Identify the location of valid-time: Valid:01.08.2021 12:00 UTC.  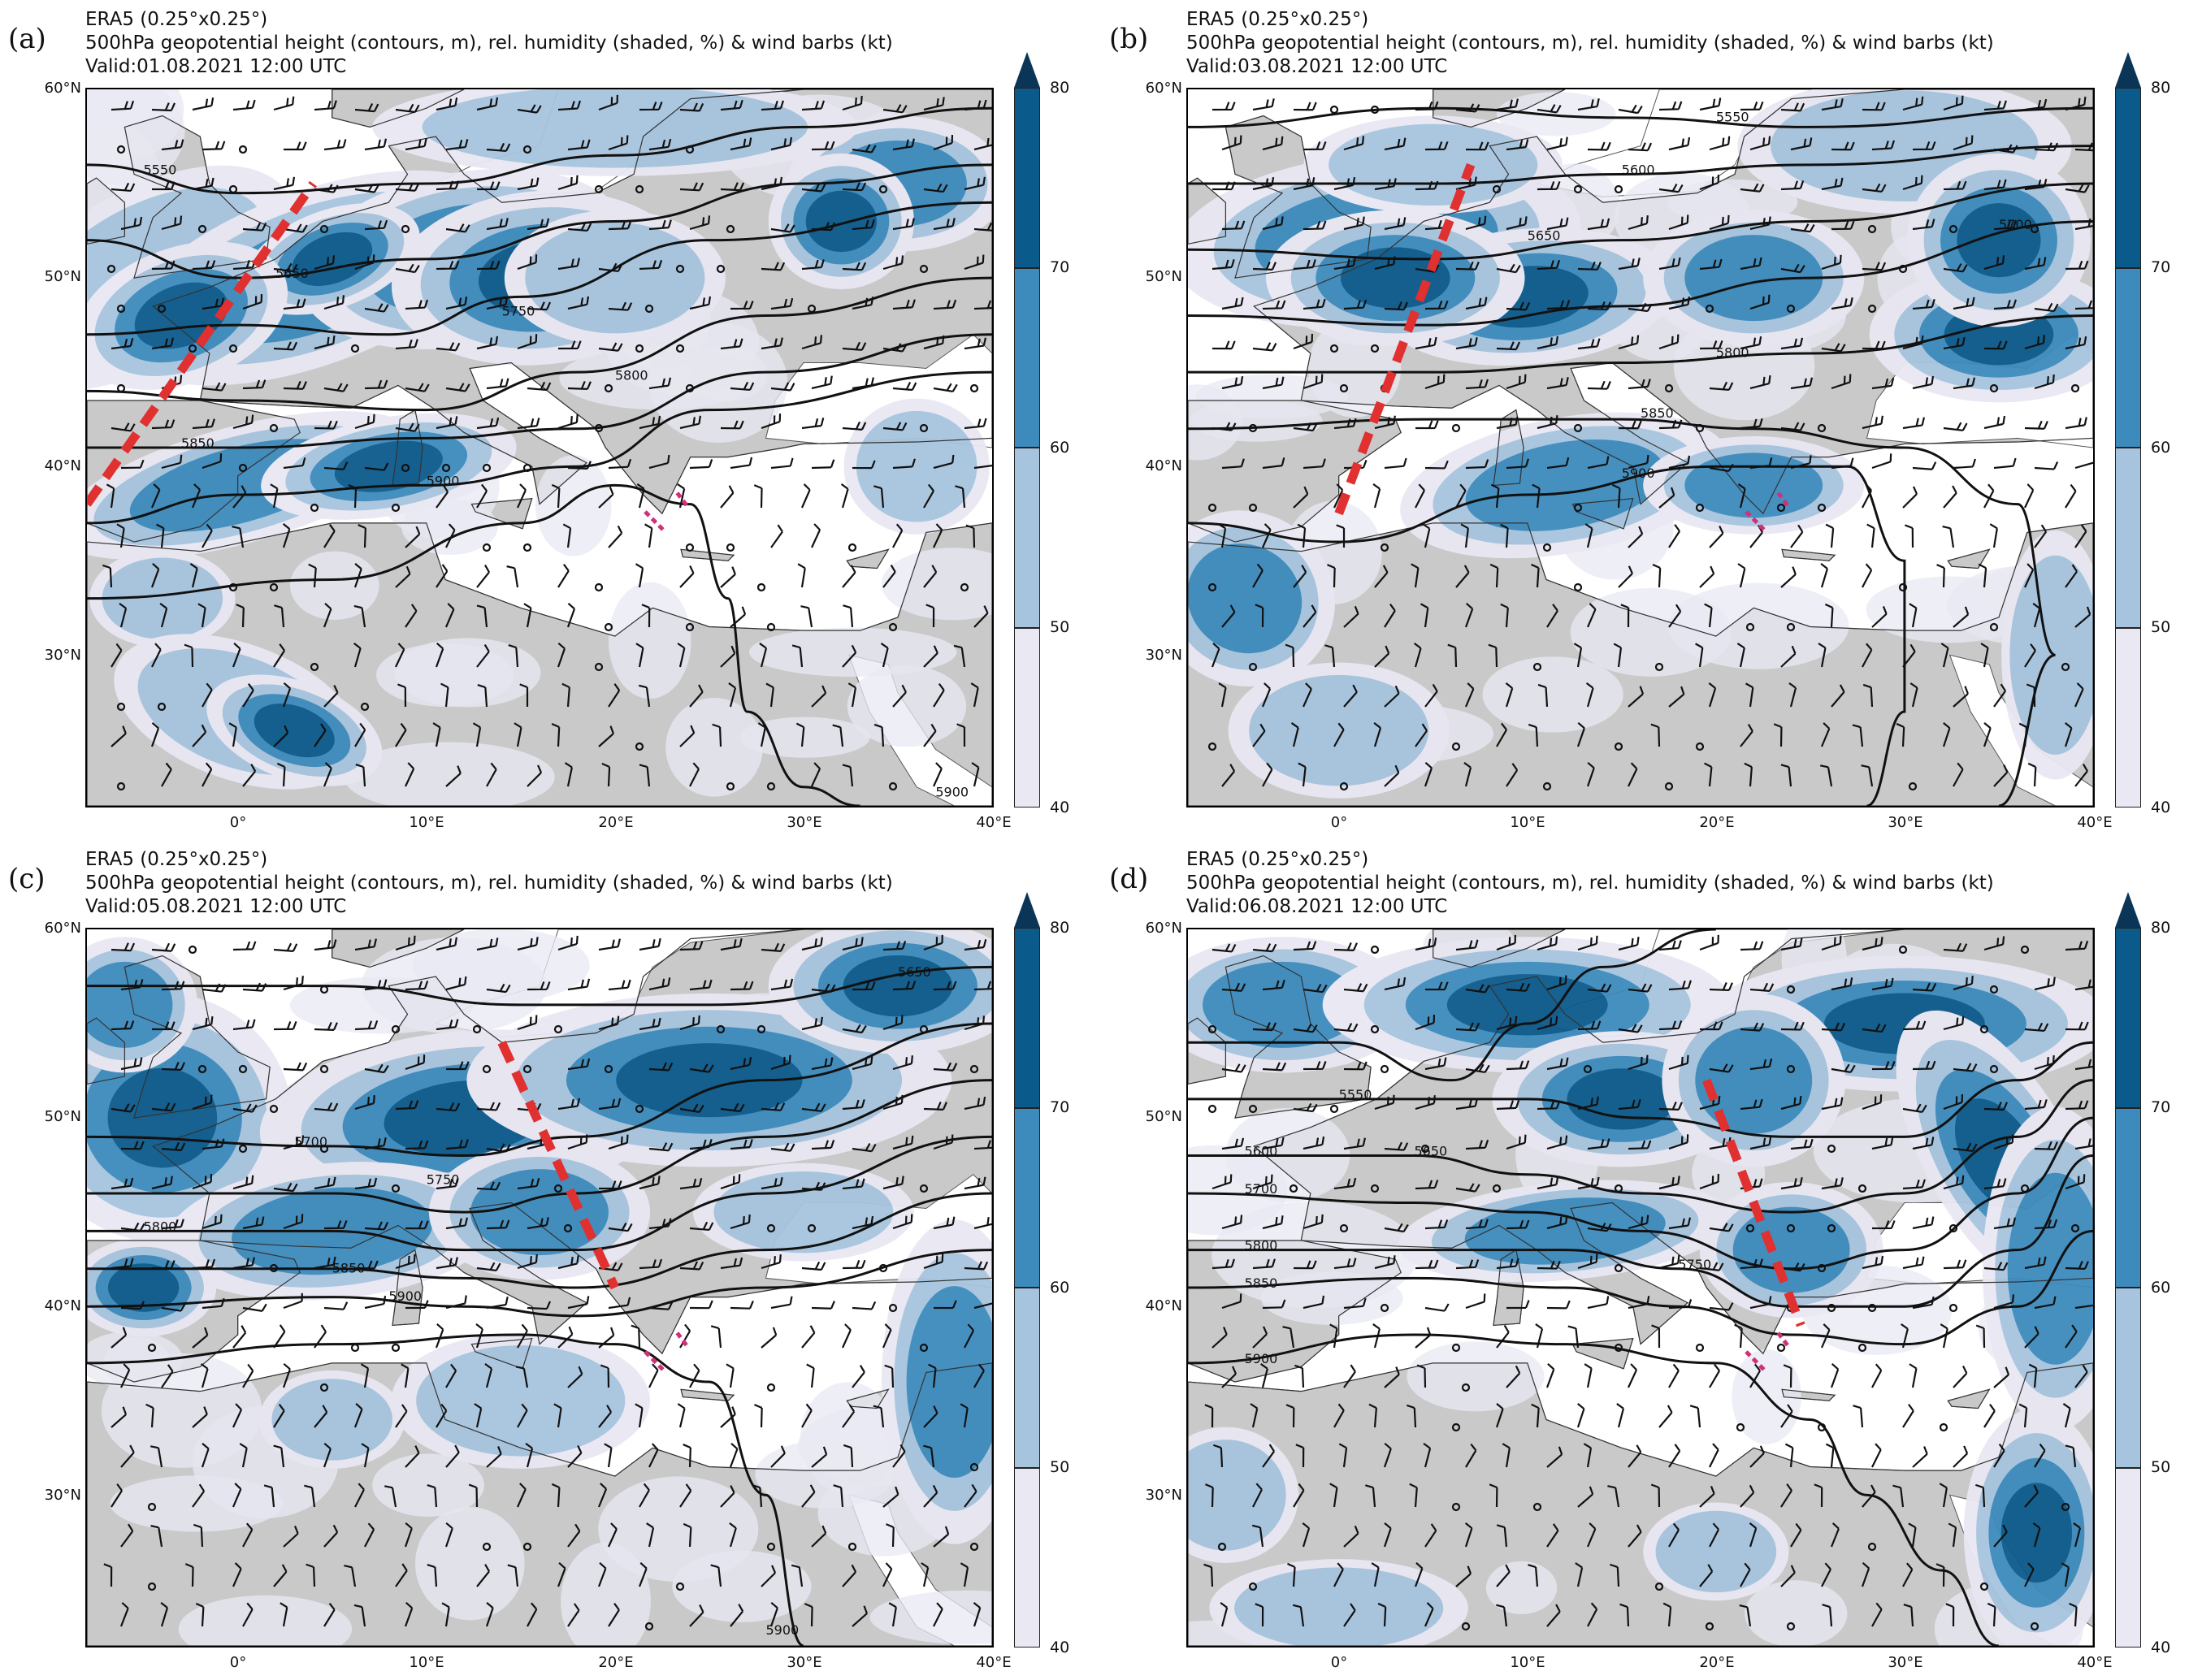
(216, 66).